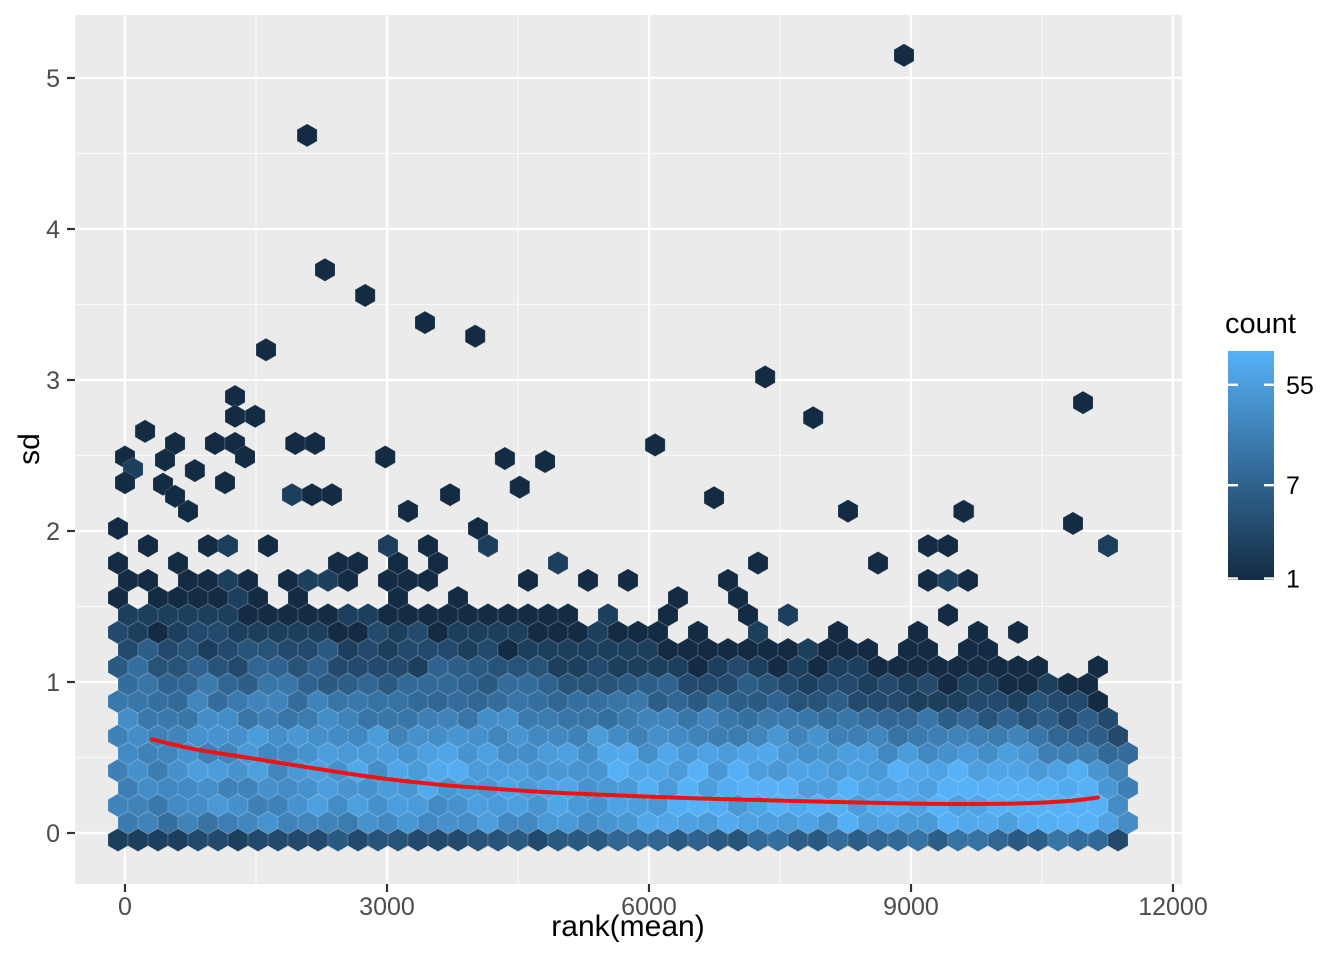 Image resolution: width=1344 pixels, height=960 pixels. Describe the element at coordinates (1251, 465) in the screenshot. I see `legend-gradient-bar` at that location.